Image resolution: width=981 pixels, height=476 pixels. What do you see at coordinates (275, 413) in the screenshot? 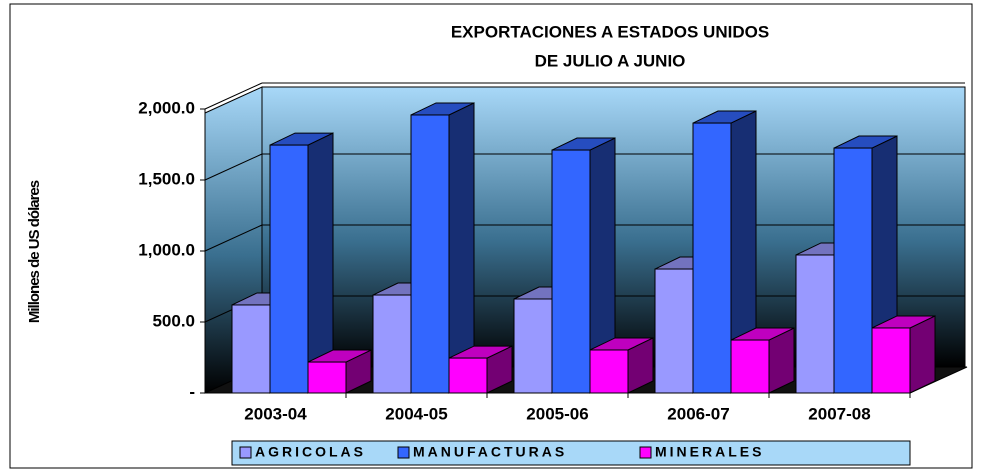
I see `x-tick-label: 2003-04` at bounding box center [275, 413].